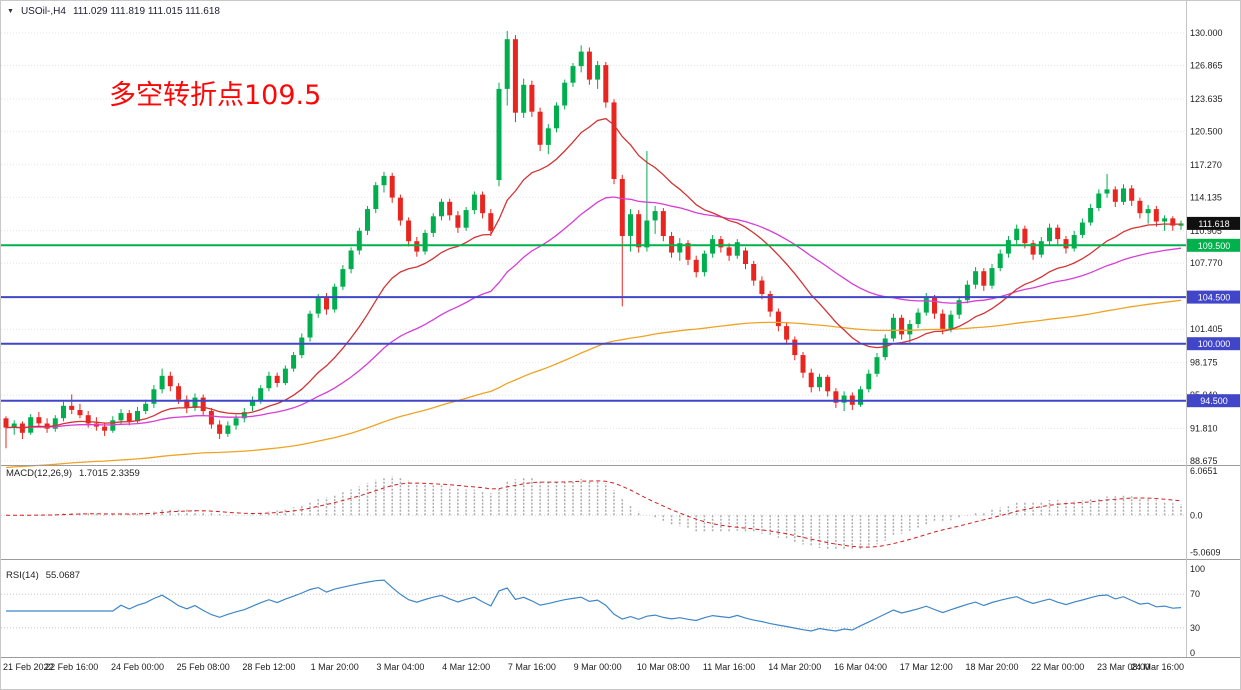  Describe the element at coordinates (1195, 594) in the screenshot. I see `rsi-tick-label: 70` at that location.